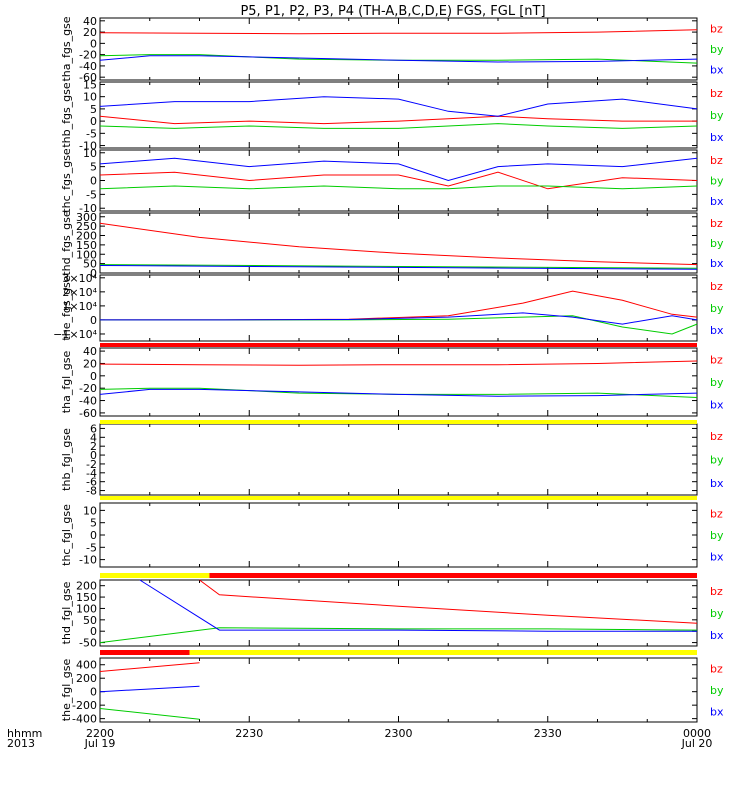 The height and width of the screenshot is (800, 750). I want to click on y-axis-label: thd_fgs_gse, so click(66, 243).